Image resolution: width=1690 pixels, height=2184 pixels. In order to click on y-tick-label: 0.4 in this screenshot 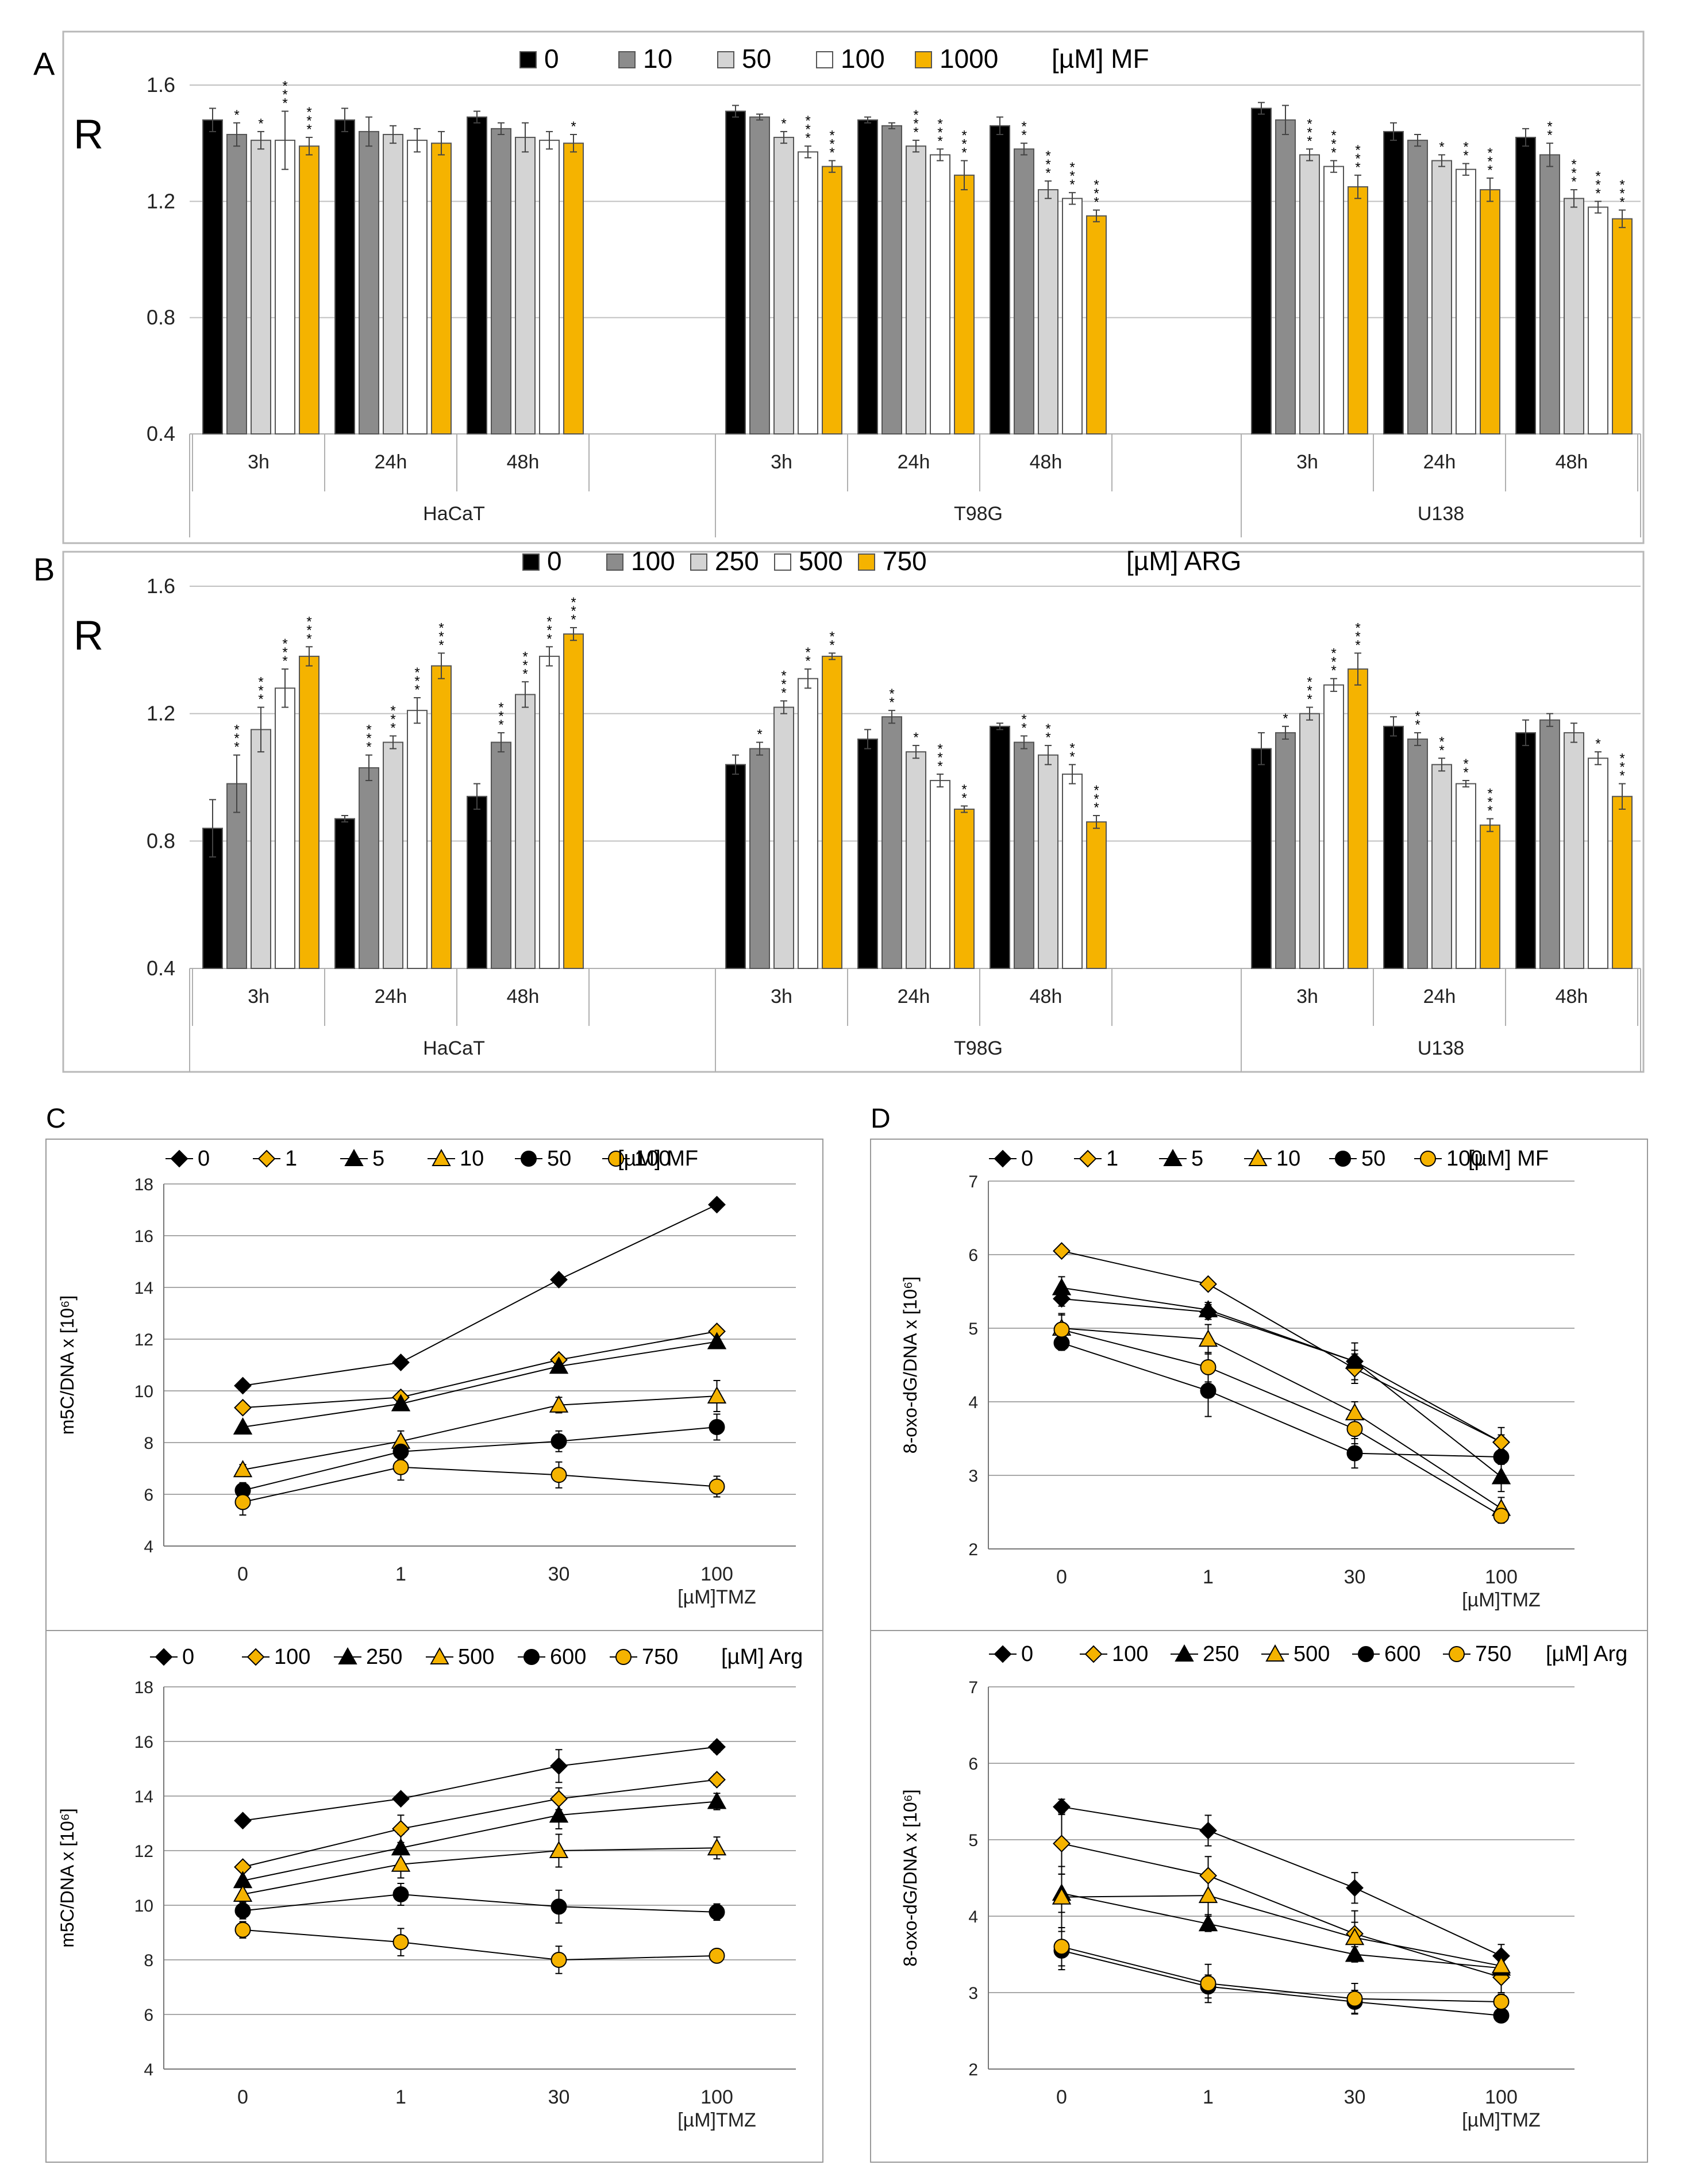, I will do `click(161, 968)`.